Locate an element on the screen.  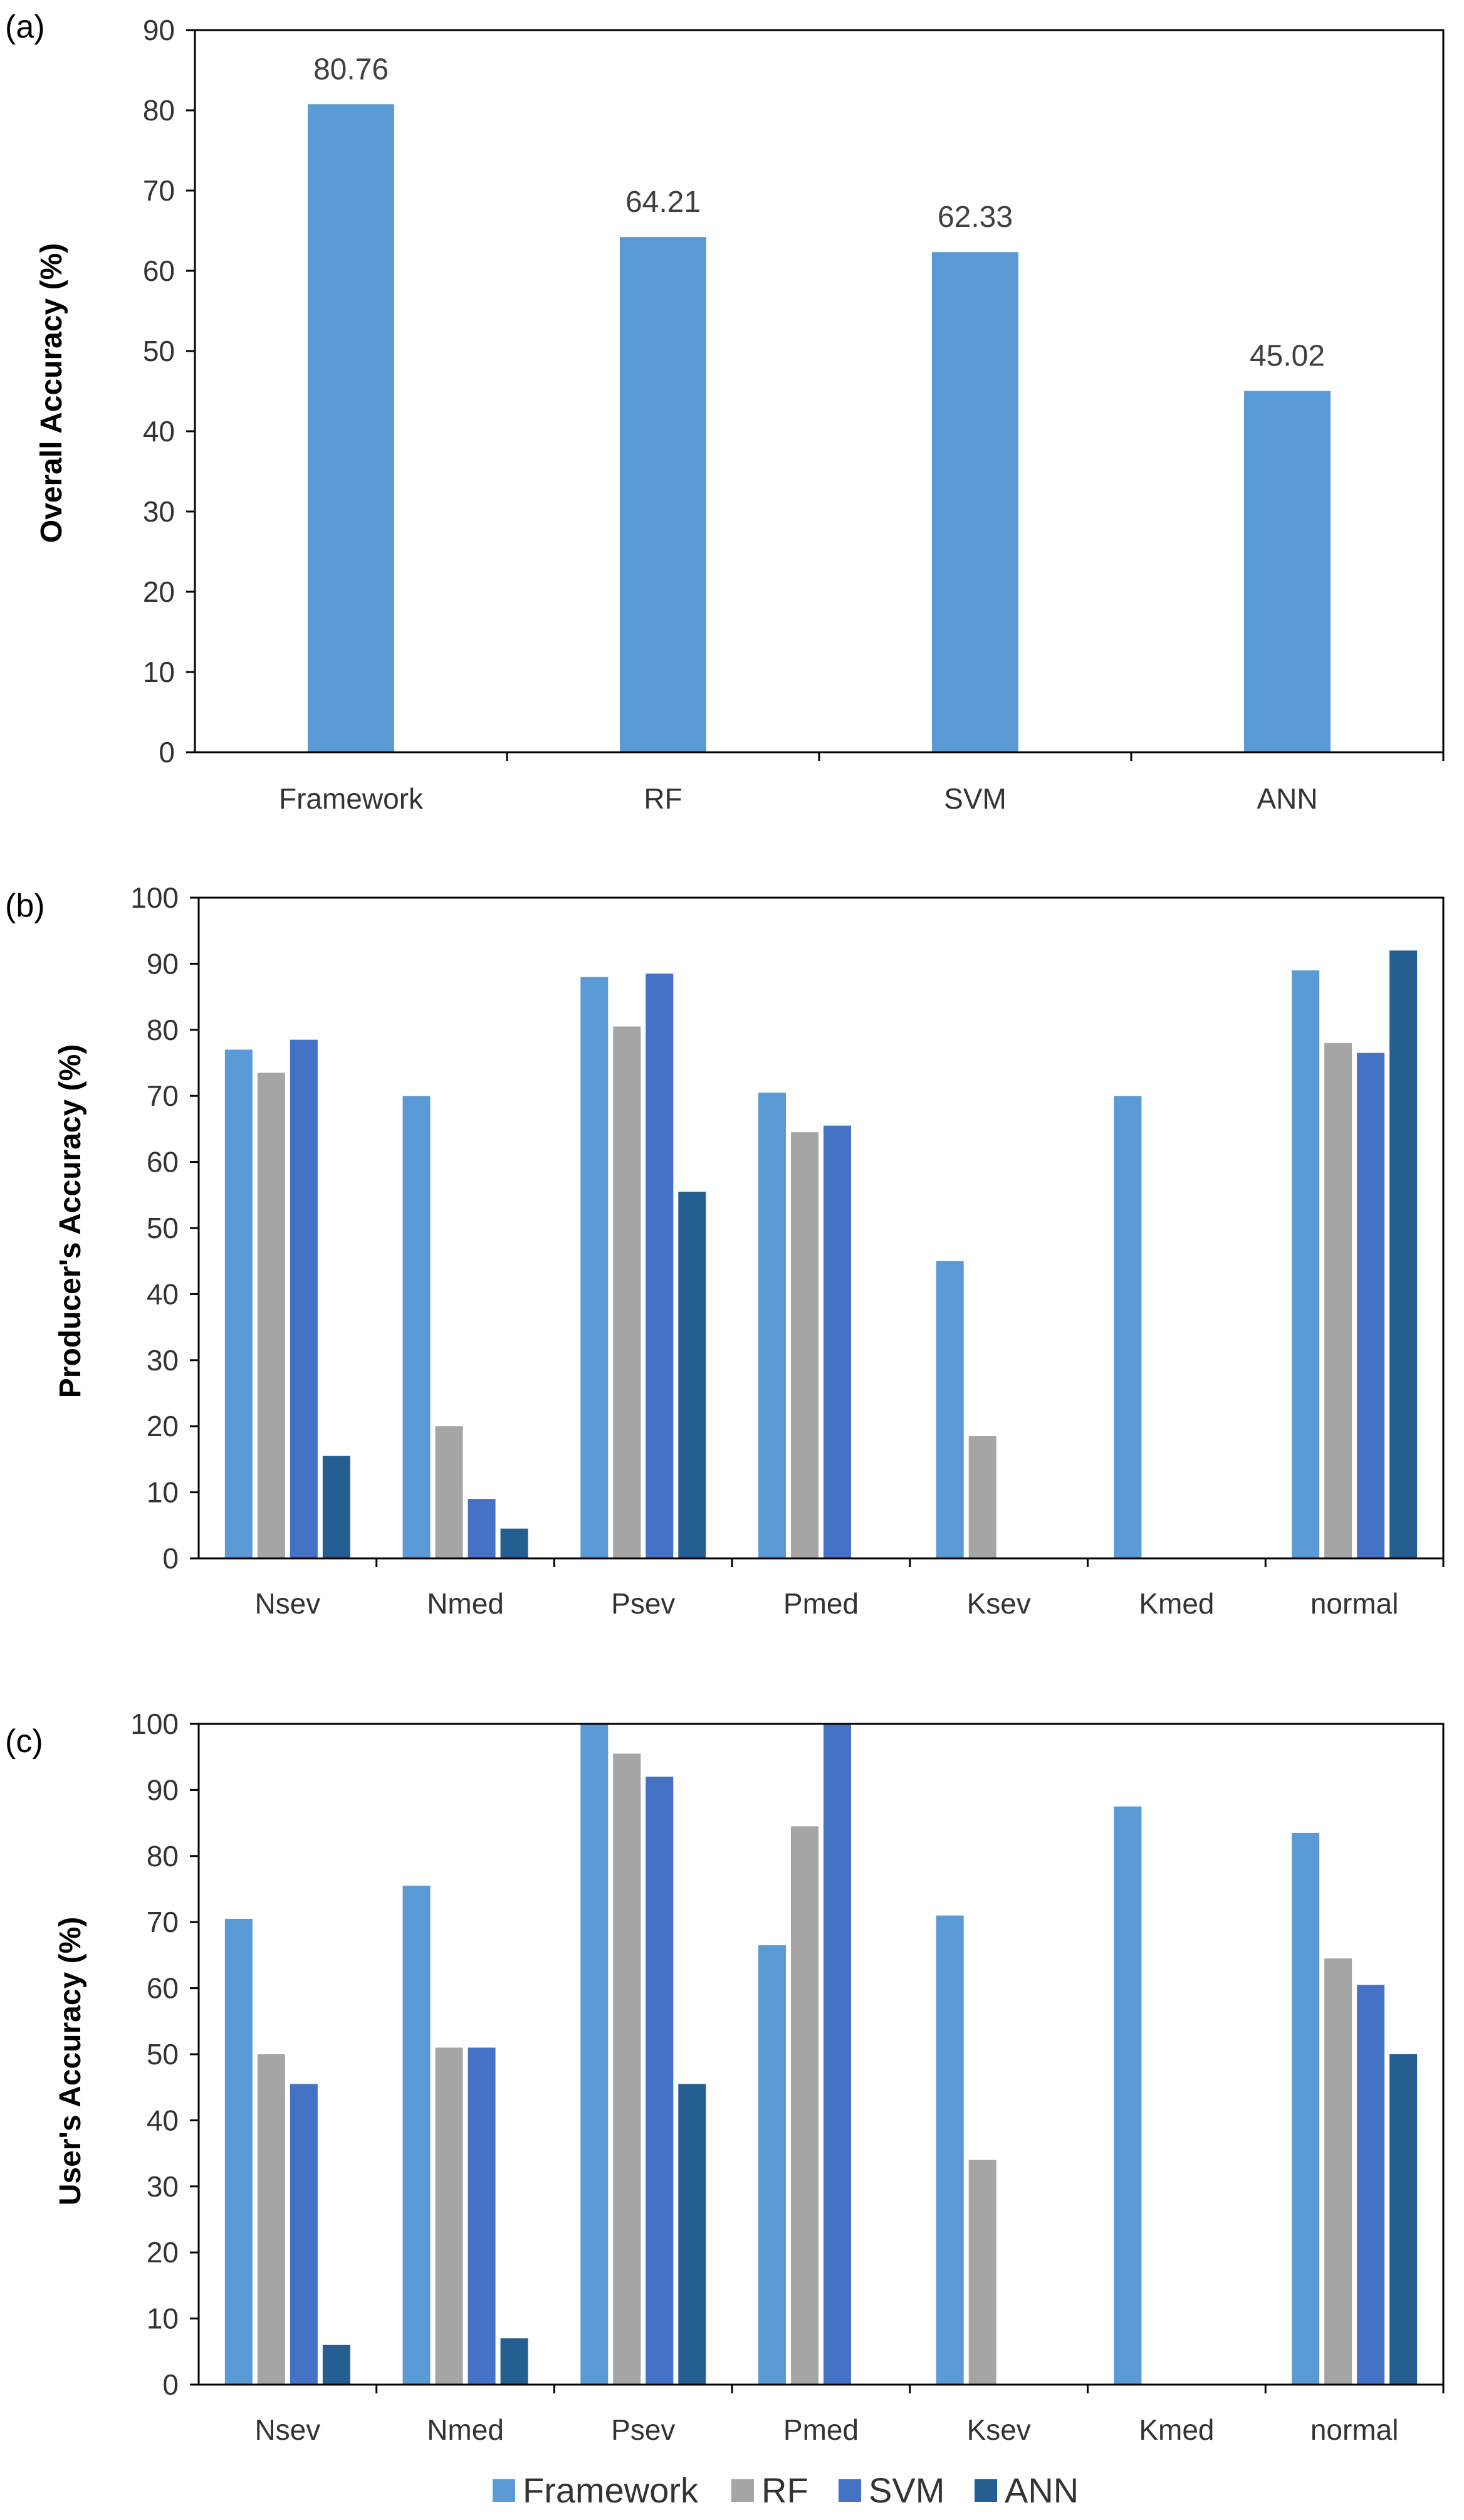
bar-svm is located at coordinates (975, 502).